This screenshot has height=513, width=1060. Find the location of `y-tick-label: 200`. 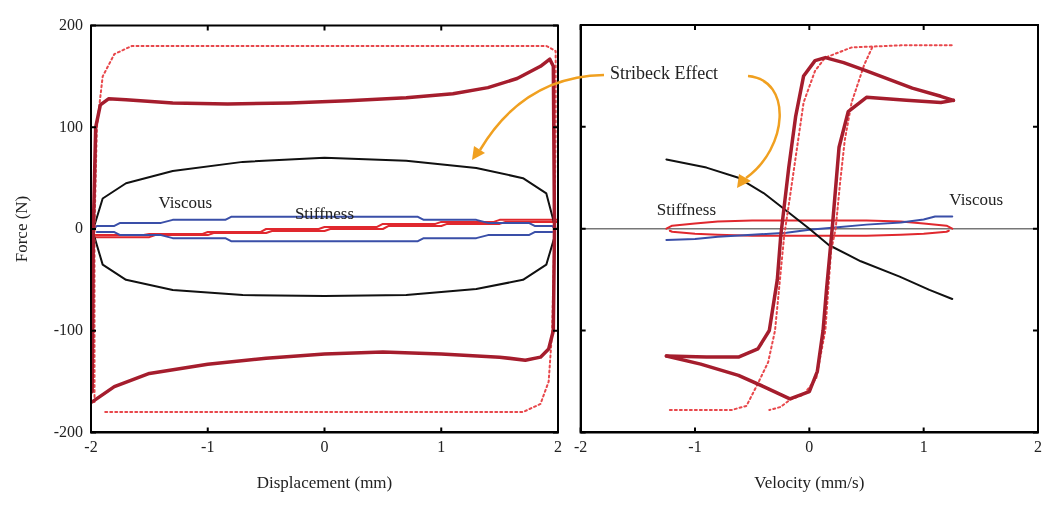

y-tick-label: 200 is located at coordinates (71, 24).